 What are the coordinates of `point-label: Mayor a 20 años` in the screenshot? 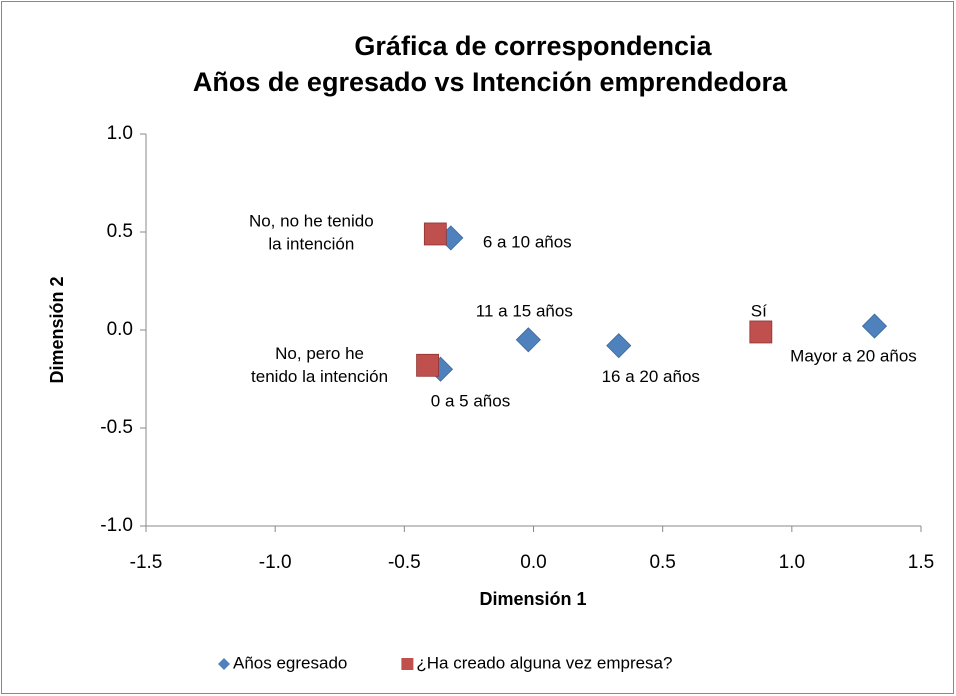 It's located at (853, 356).